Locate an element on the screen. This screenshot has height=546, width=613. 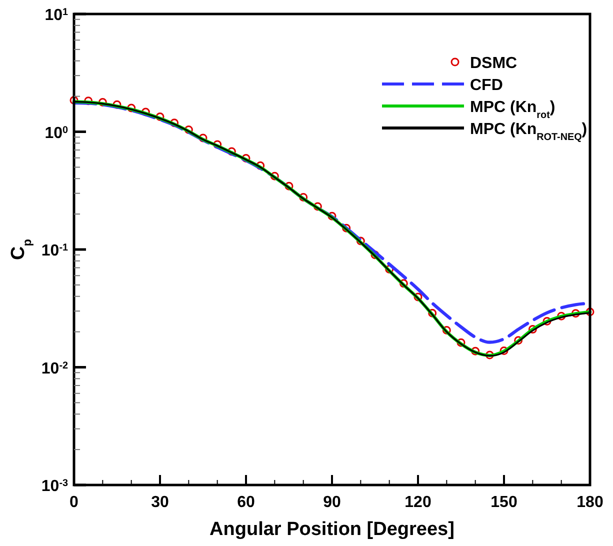
y-tick-label: 10$^{0}$ is located at coordinates (56, 133).